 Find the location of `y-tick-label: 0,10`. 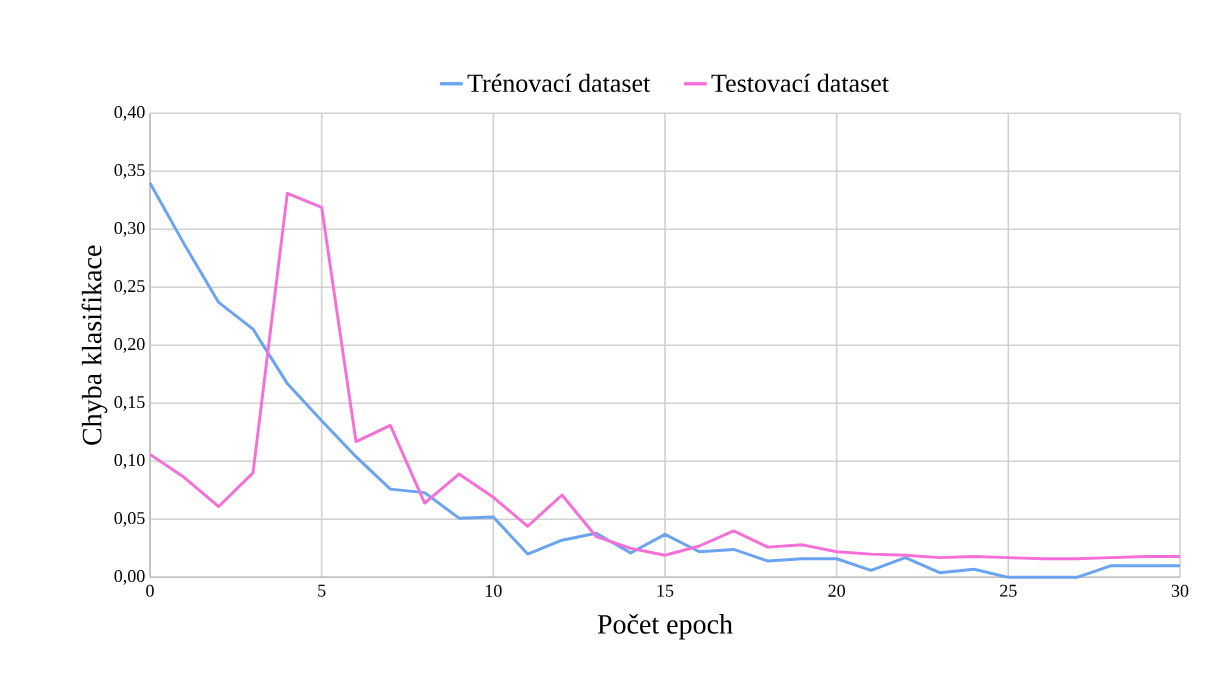

y-tick-label: 0,10 is located at coordinates (129, 461).